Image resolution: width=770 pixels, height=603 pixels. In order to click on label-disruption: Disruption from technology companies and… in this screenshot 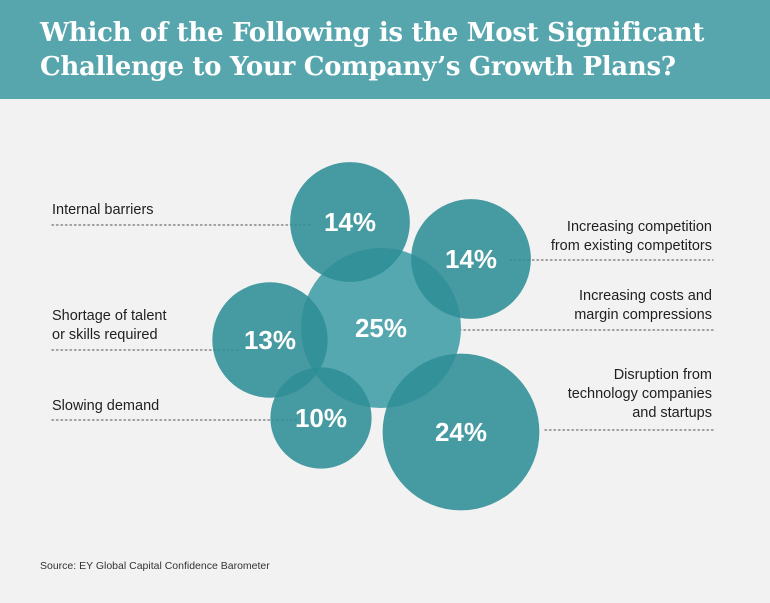, I will do `click(639, 394)`.